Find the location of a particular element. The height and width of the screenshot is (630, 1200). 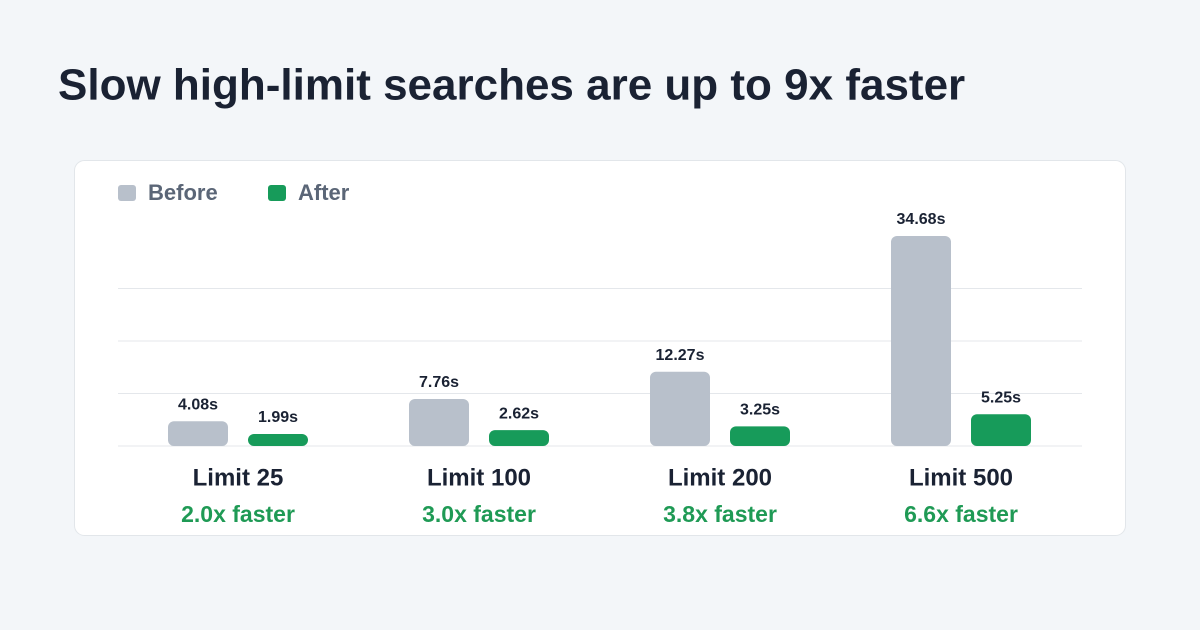

x-tick-label: Limit 100 is located at coordinates (479, 477).